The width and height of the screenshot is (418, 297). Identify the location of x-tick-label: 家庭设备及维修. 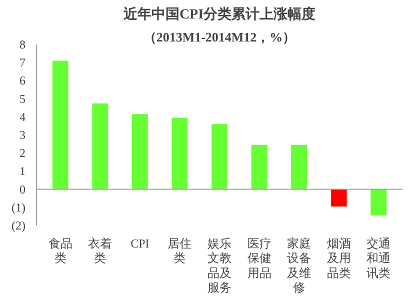
(299, 265).